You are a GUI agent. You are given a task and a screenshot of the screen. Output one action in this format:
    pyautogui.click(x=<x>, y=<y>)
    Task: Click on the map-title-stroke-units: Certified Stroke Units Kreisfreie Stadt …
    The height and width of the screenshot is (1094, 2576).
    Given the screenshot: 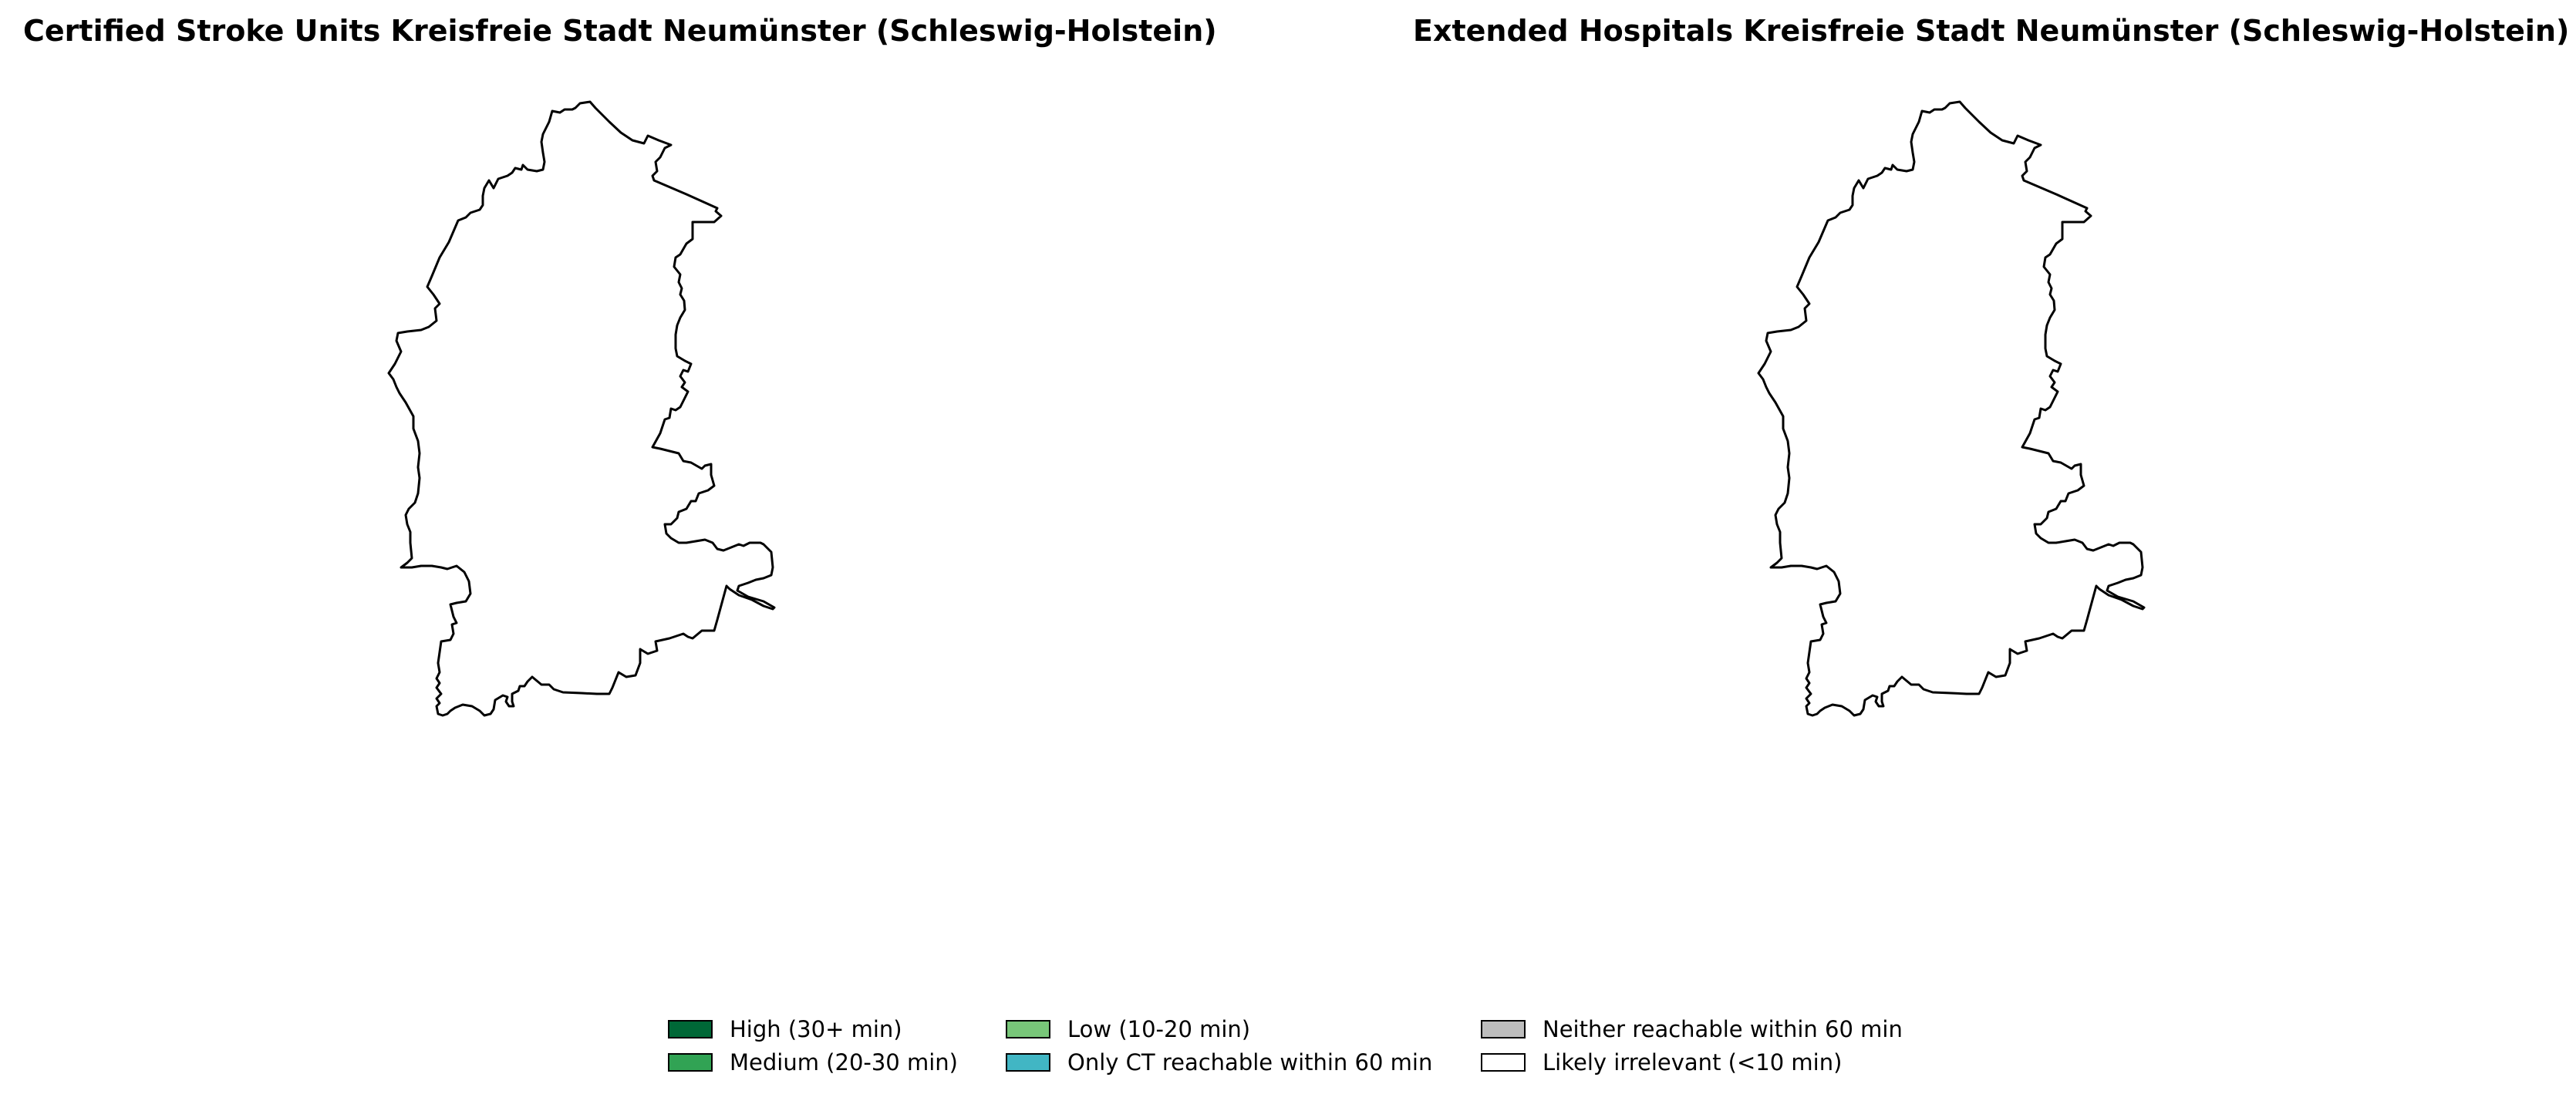 What is the action you would take?
    pyautogui.click(x=620, y=31)
    